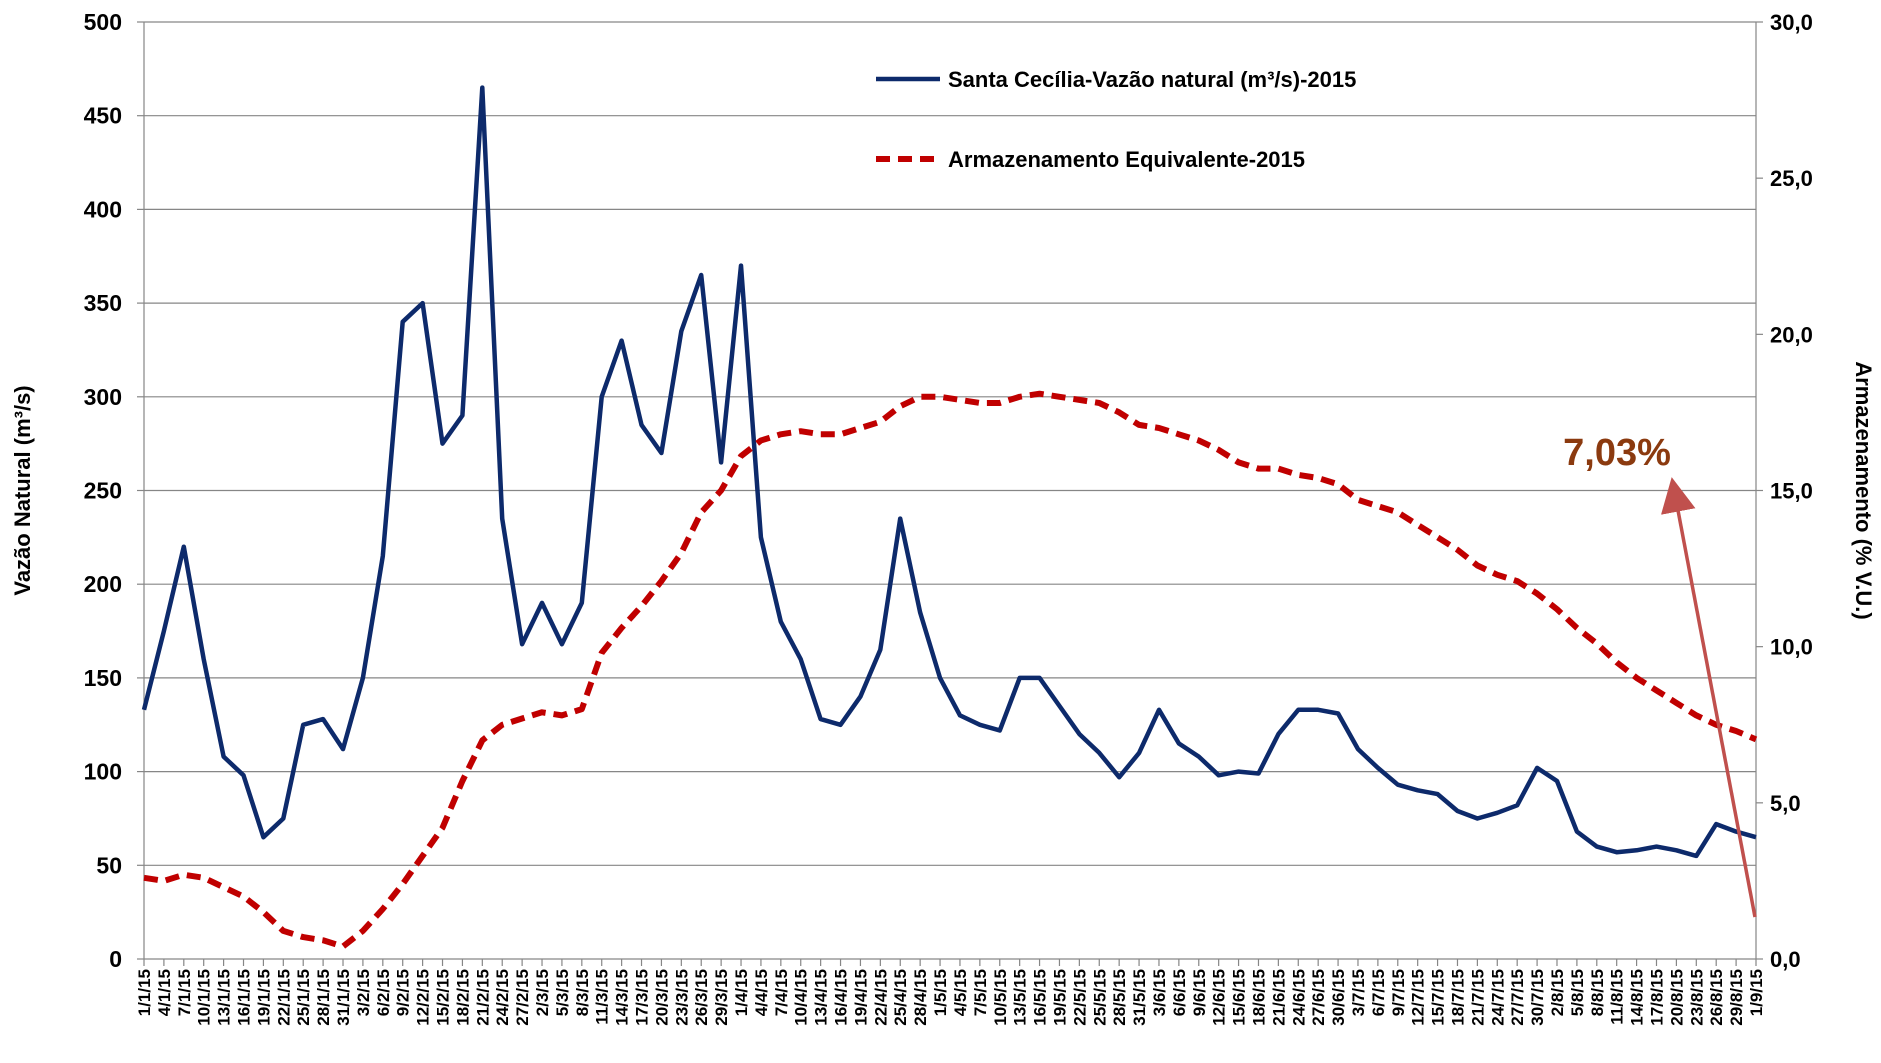  Describe the element at coordinates (781, 992) in the screenshot. I see `x-tick-label: 7/4/15` at that location.